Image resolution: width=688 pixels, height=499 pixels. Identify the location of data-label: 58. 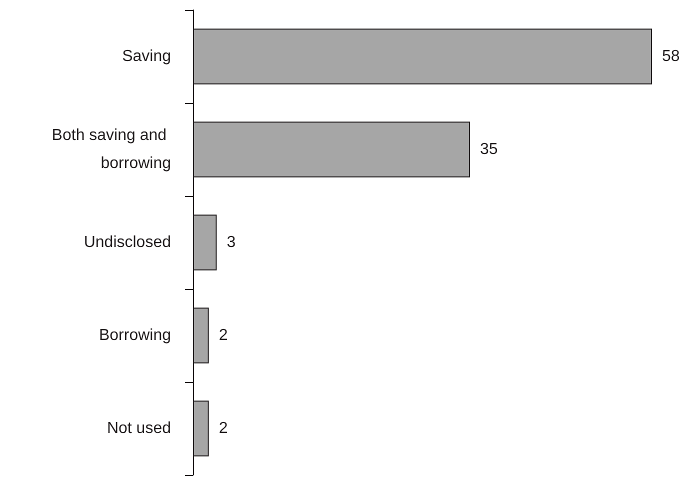
(671, 56).